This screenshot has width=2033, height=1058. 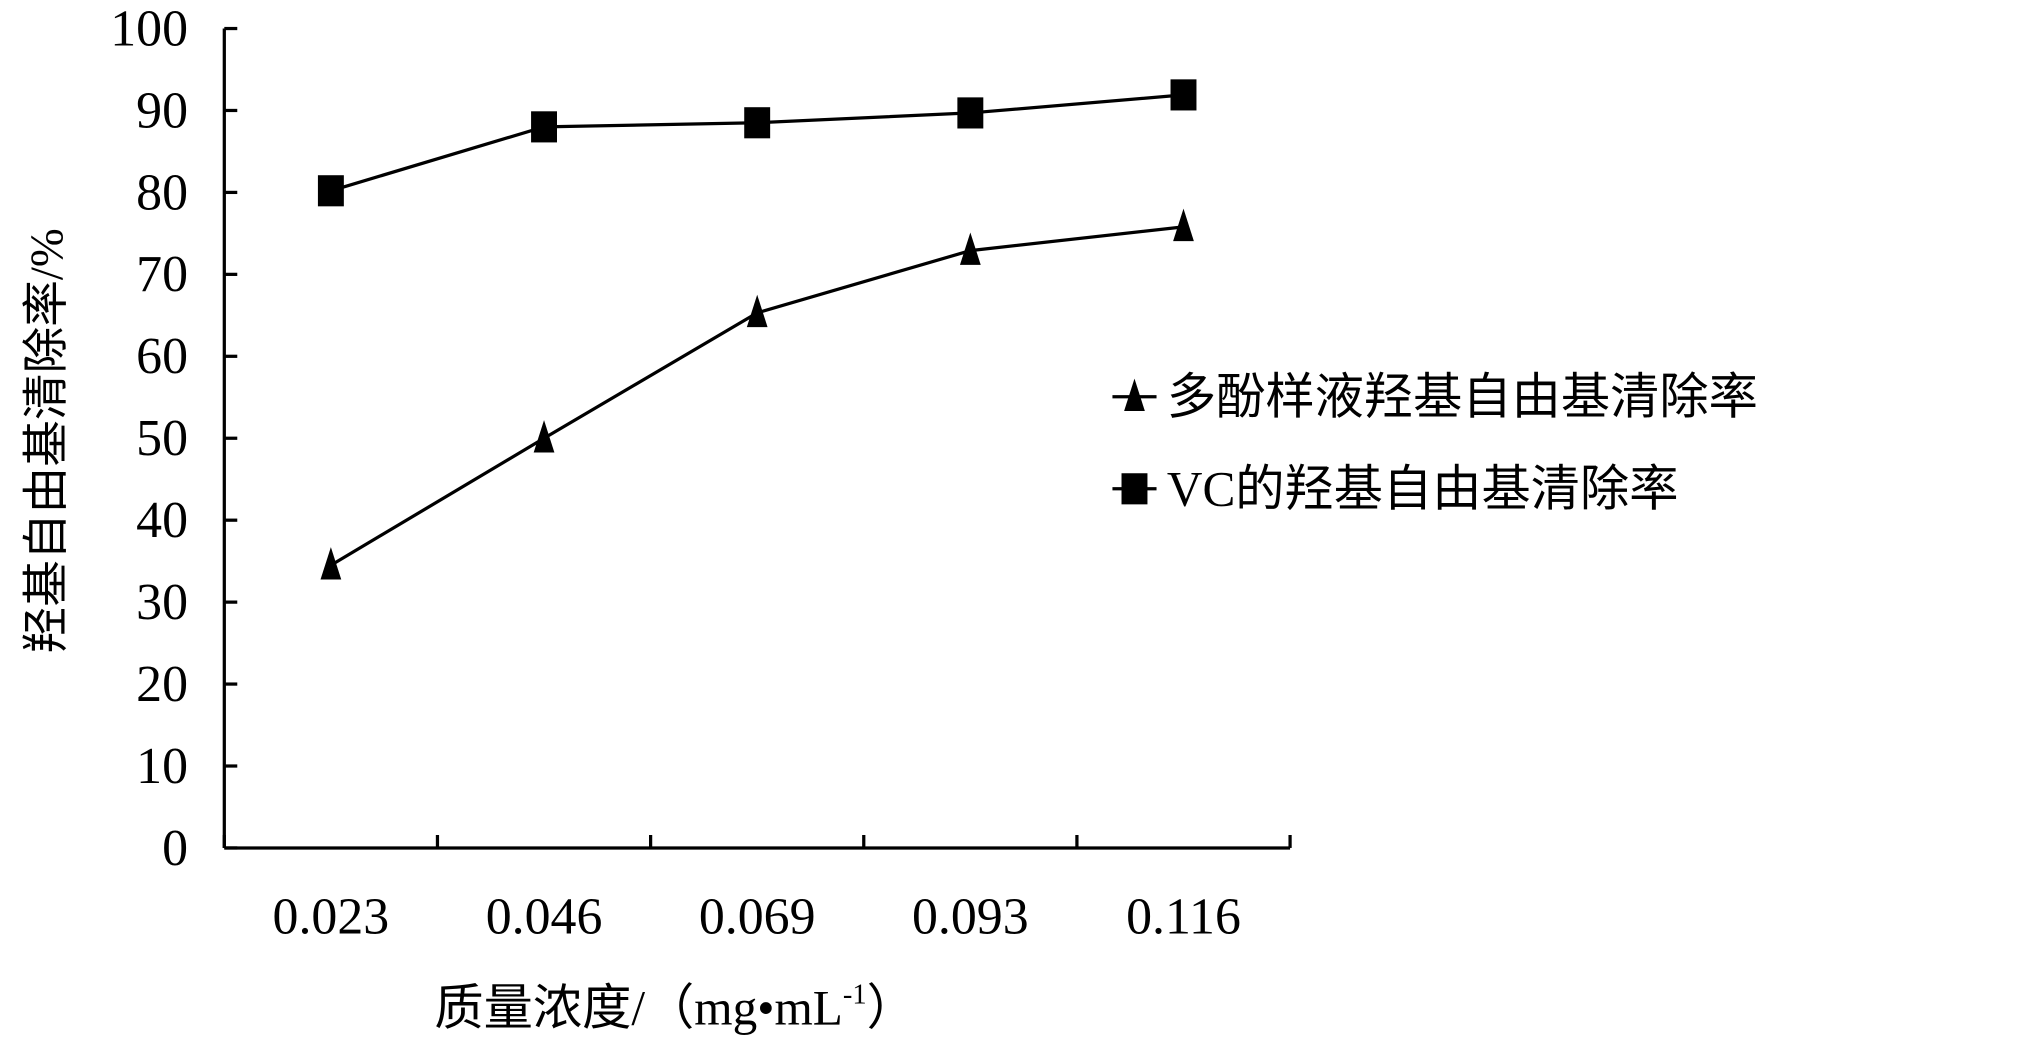 I want to click on y-tick-label: 90, so click(x=162, y=110).